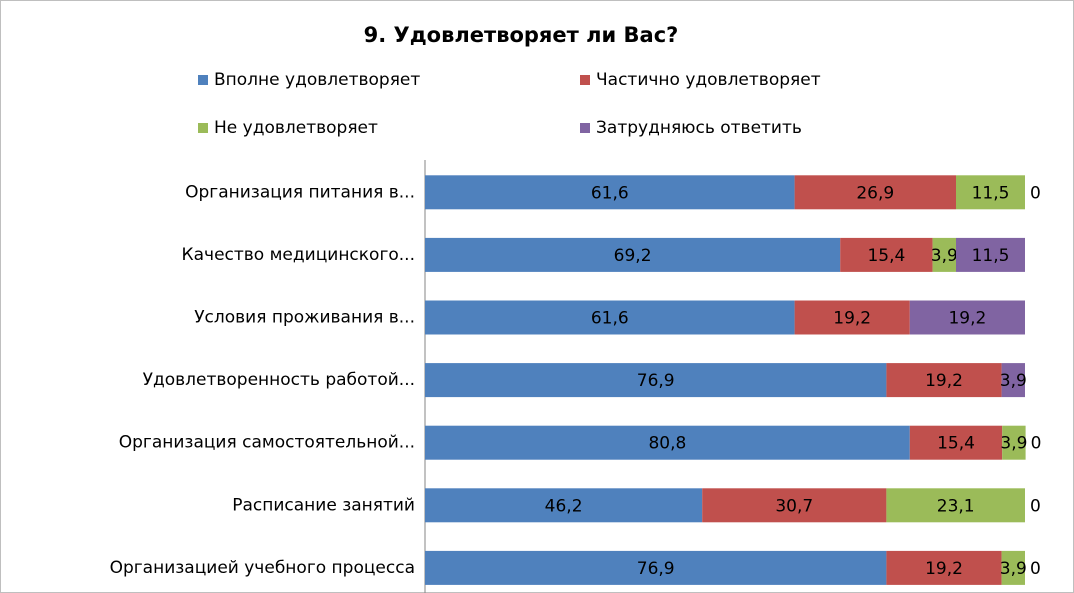  Describe the element at coordinates (296, 128) in the screenshot. I see `legend-label: Не удовлетворяет` at that location.